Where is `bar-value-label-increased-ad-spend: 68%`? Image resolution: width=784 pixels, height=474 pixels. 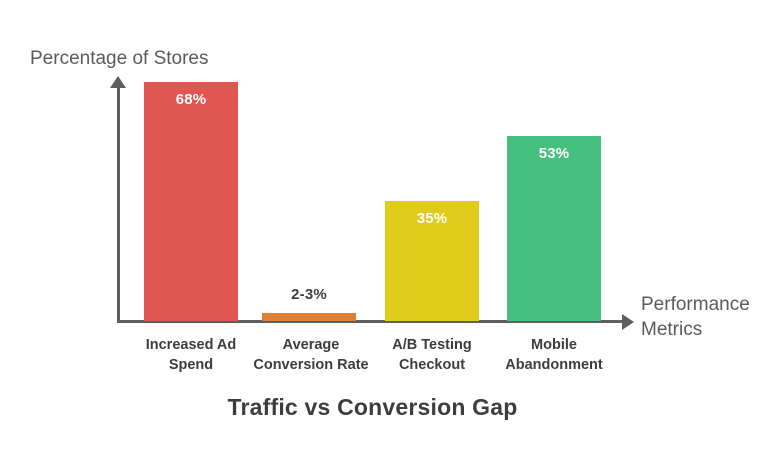
bar-value-label-increased-ad-spend: 68% is located at coordinates (191, 99).